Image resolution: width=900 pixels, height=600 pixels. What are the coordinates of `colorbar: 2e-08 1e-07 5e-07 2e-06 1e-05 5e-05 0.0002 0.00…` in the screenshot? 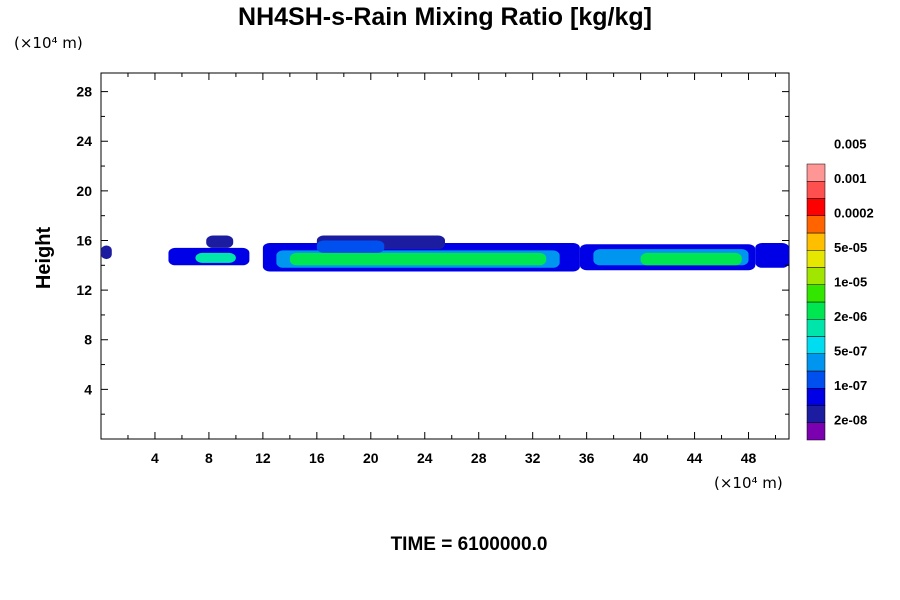 It's located at (840, 289).